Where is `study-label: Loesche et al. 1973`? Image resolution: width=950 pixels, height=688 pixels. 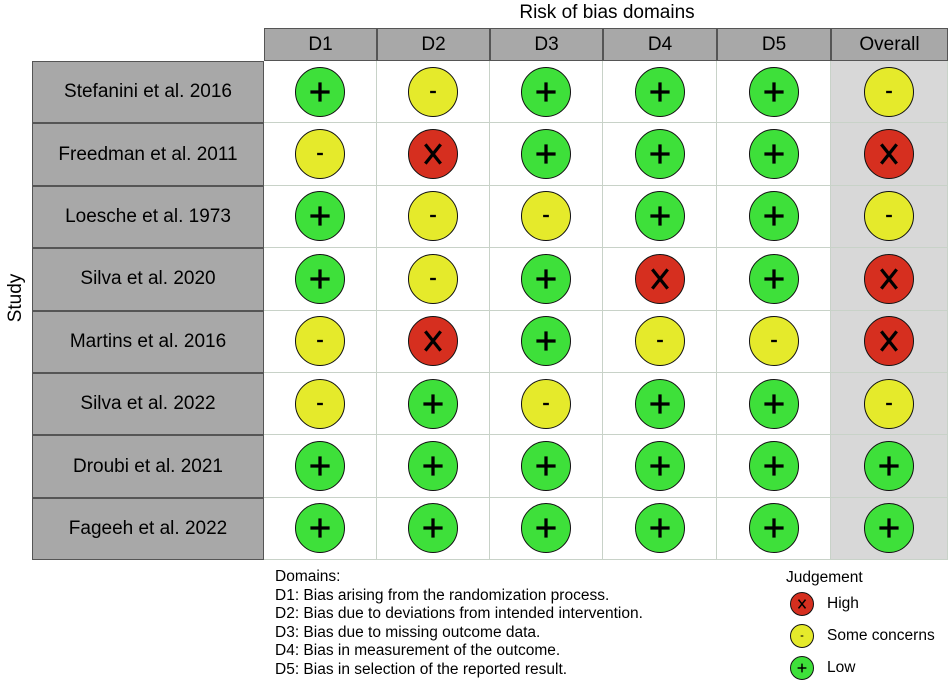
study-label: Loesche et al. 1973 is located at coordinates (148, 217).